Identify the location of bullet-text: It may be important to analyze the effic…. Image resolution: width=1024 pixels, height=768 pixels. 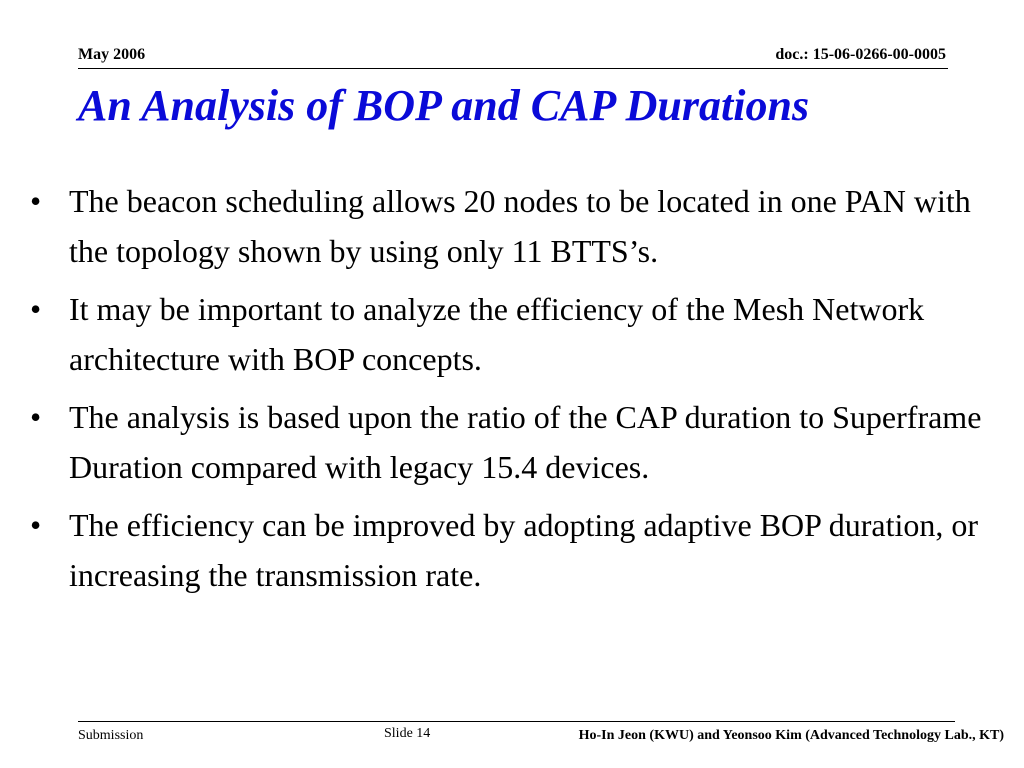
(497, 334).